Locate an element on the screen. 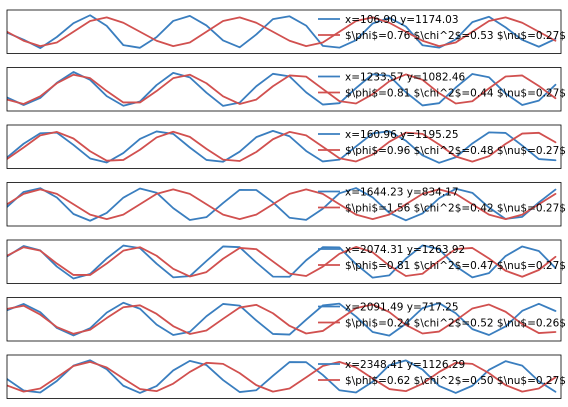 This screenshot has width=568, height=407. legend-label: x=2091.49 y=717.25 is located at coordinates (402, 308).